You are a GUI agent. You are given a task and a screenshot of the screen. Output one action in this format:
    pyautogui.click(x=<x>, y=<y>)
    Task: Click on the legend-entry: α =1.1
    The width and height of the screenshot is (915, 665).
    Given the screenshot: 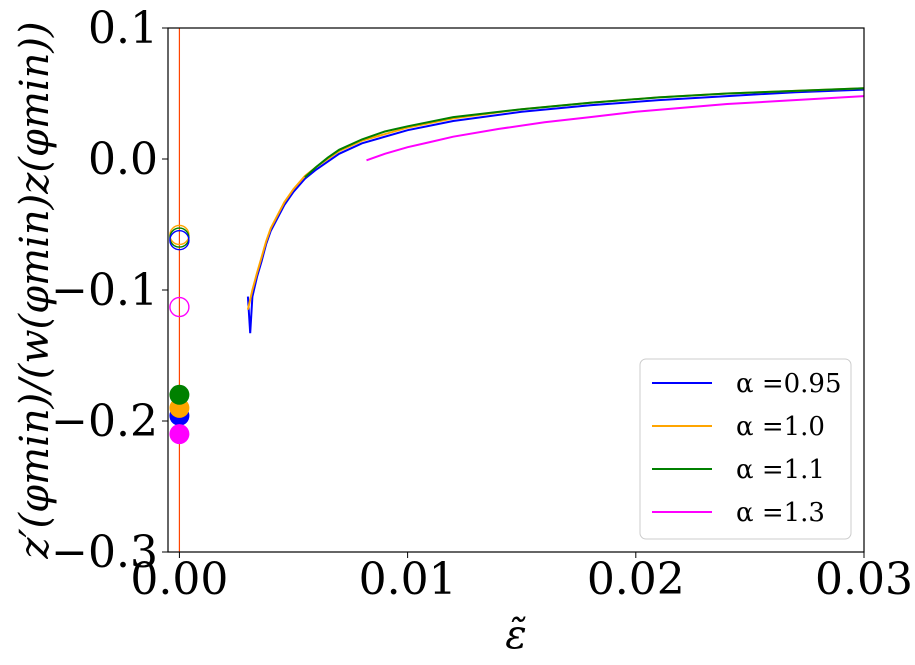 What is the action you would take?
    pyautogui.click(x=780, y=470)
    